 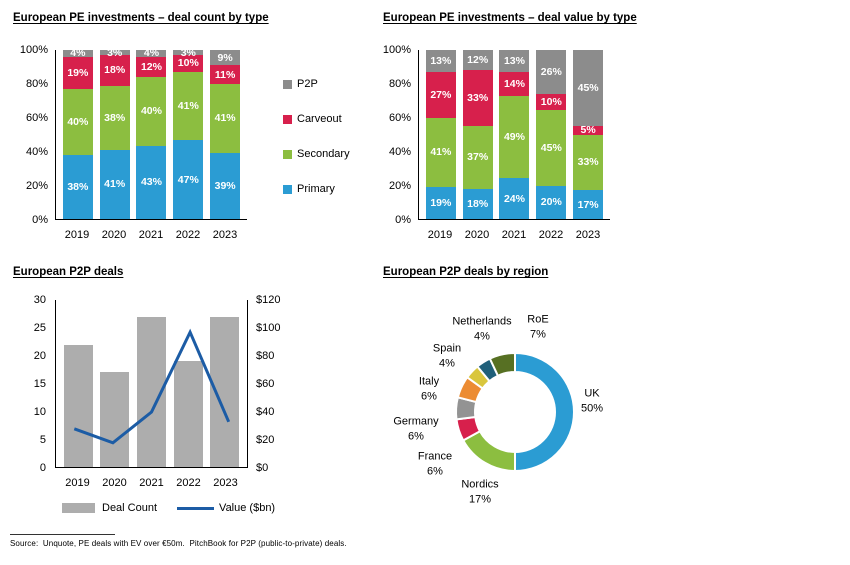 I want to click on bar-segment-primary-2019: 38%, so click(x=77, y=187).